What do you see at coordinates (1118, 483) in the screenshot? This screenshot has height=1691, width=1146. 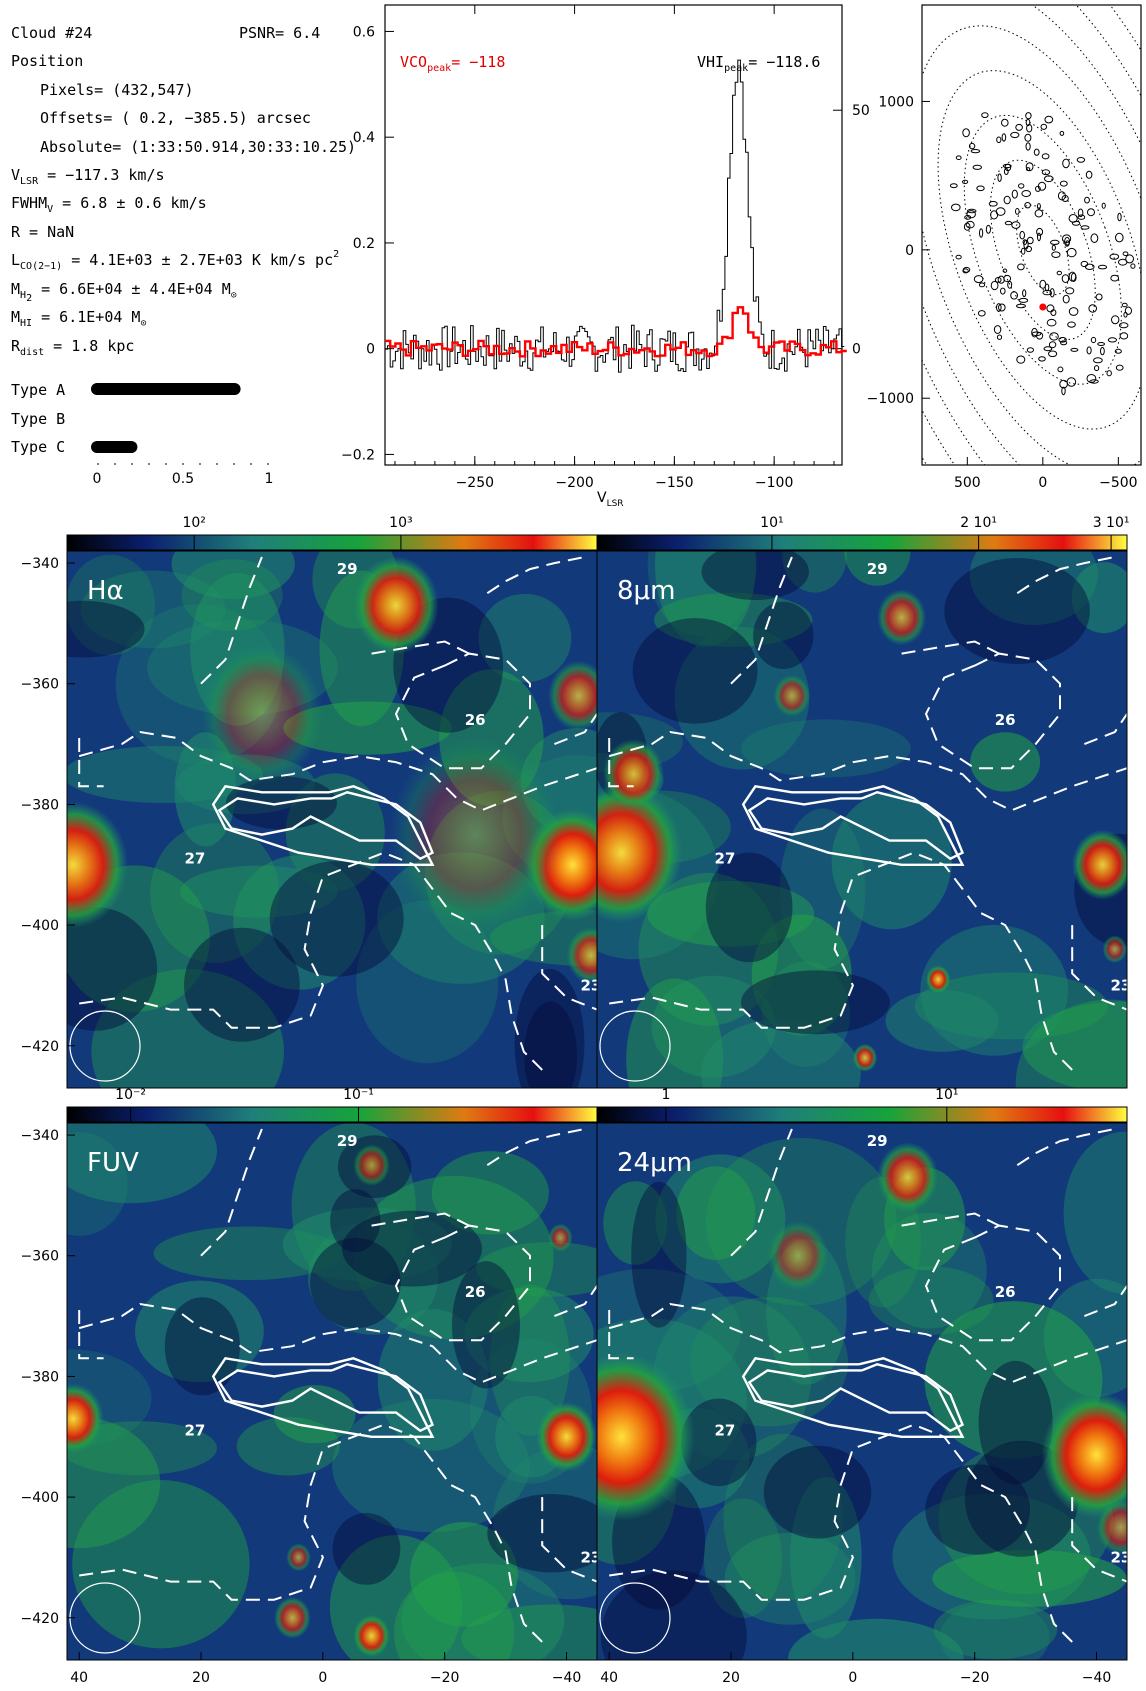 I see `galaxy-xtick-label: −500` at bounding box center [1118, 483].